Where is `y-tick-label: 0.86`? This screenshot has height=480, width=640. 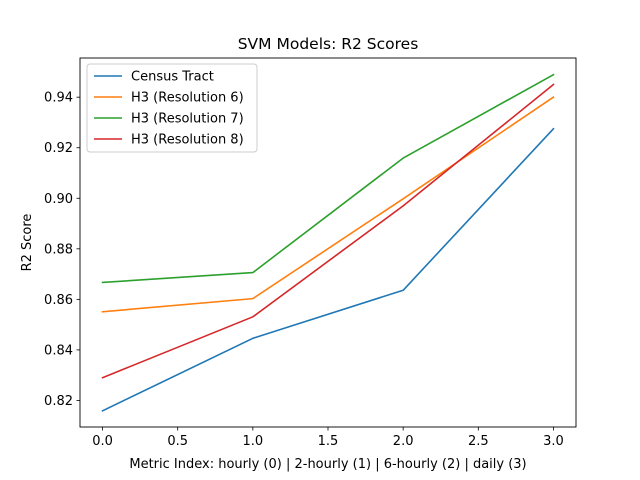
y-tick-label: 0.86 is located at coordinates (58, 300).